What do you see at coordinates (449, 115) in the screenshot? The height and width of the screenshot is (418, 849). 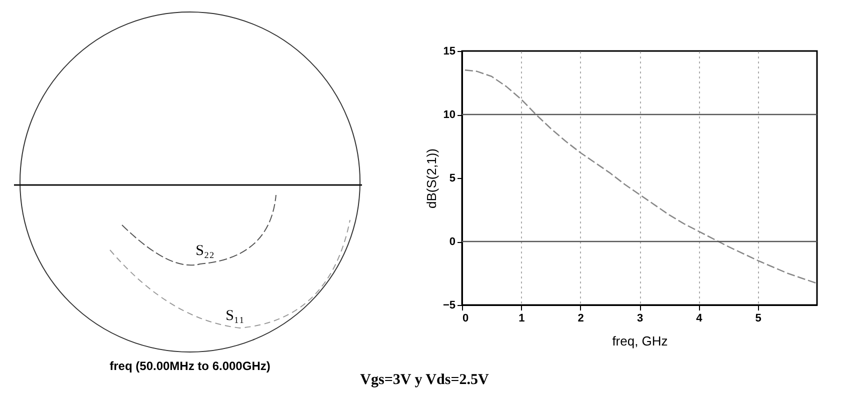 I see `y-tick-label: 10` at bounding box center [449, 115].